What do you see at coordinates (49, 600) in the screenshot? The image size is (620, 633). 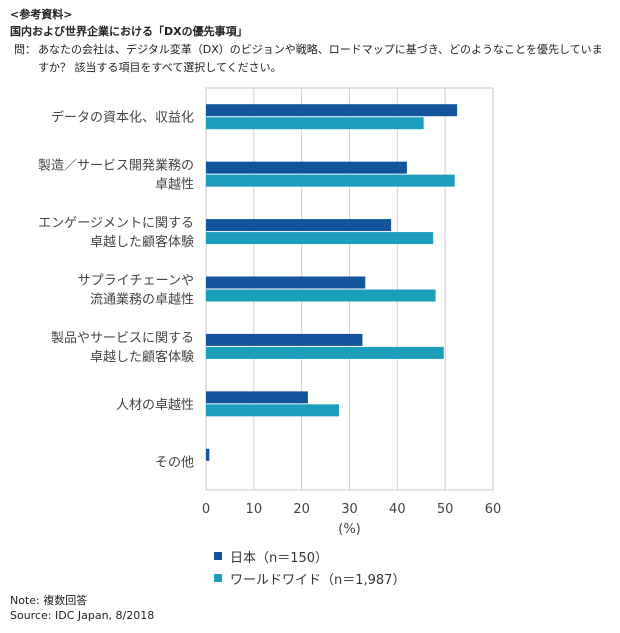 I see `footnote: Note: 複数回答` at bounding box center [49, 600].